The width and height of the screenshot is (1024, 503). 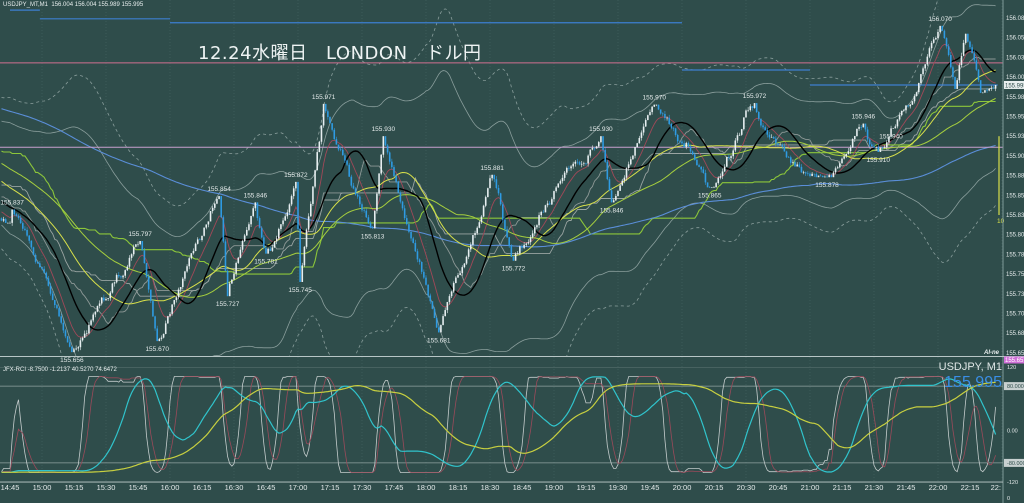 What do you see at coordinates (938, 487) in the screenshot?
I see `time-axis-tick: 22:00` at bounding box center [938, 487].